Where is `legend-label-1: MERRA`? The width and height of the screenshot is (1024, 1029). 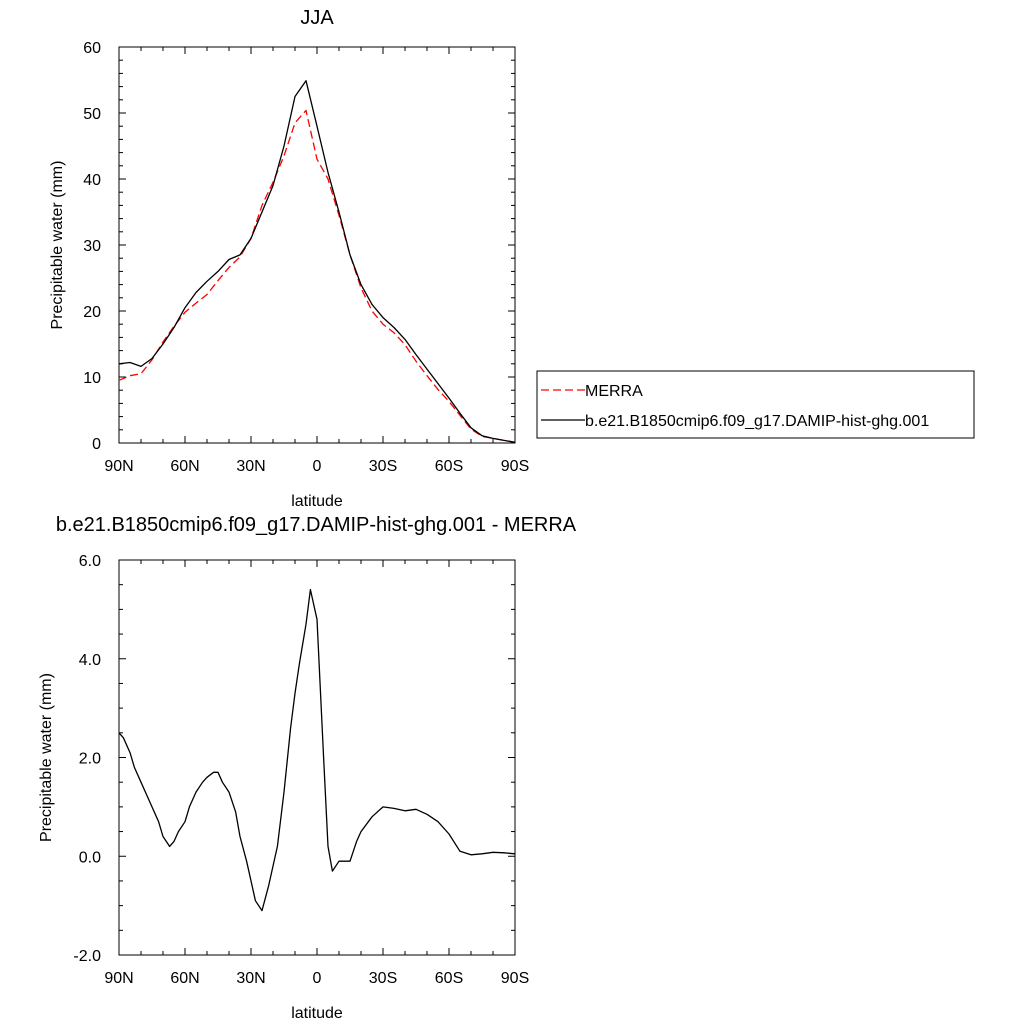 legend-label-1: MERRA is located at coordinates (614, 391).